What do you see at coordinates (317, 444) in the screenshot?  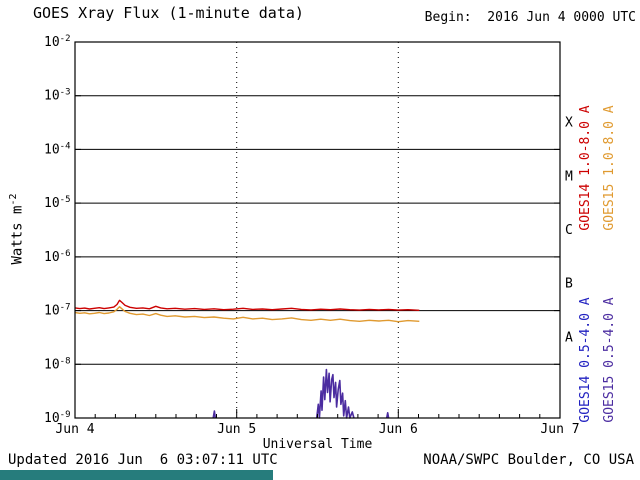 I see `x-axis-label: Universal Time` at bounding box center [317, 444].